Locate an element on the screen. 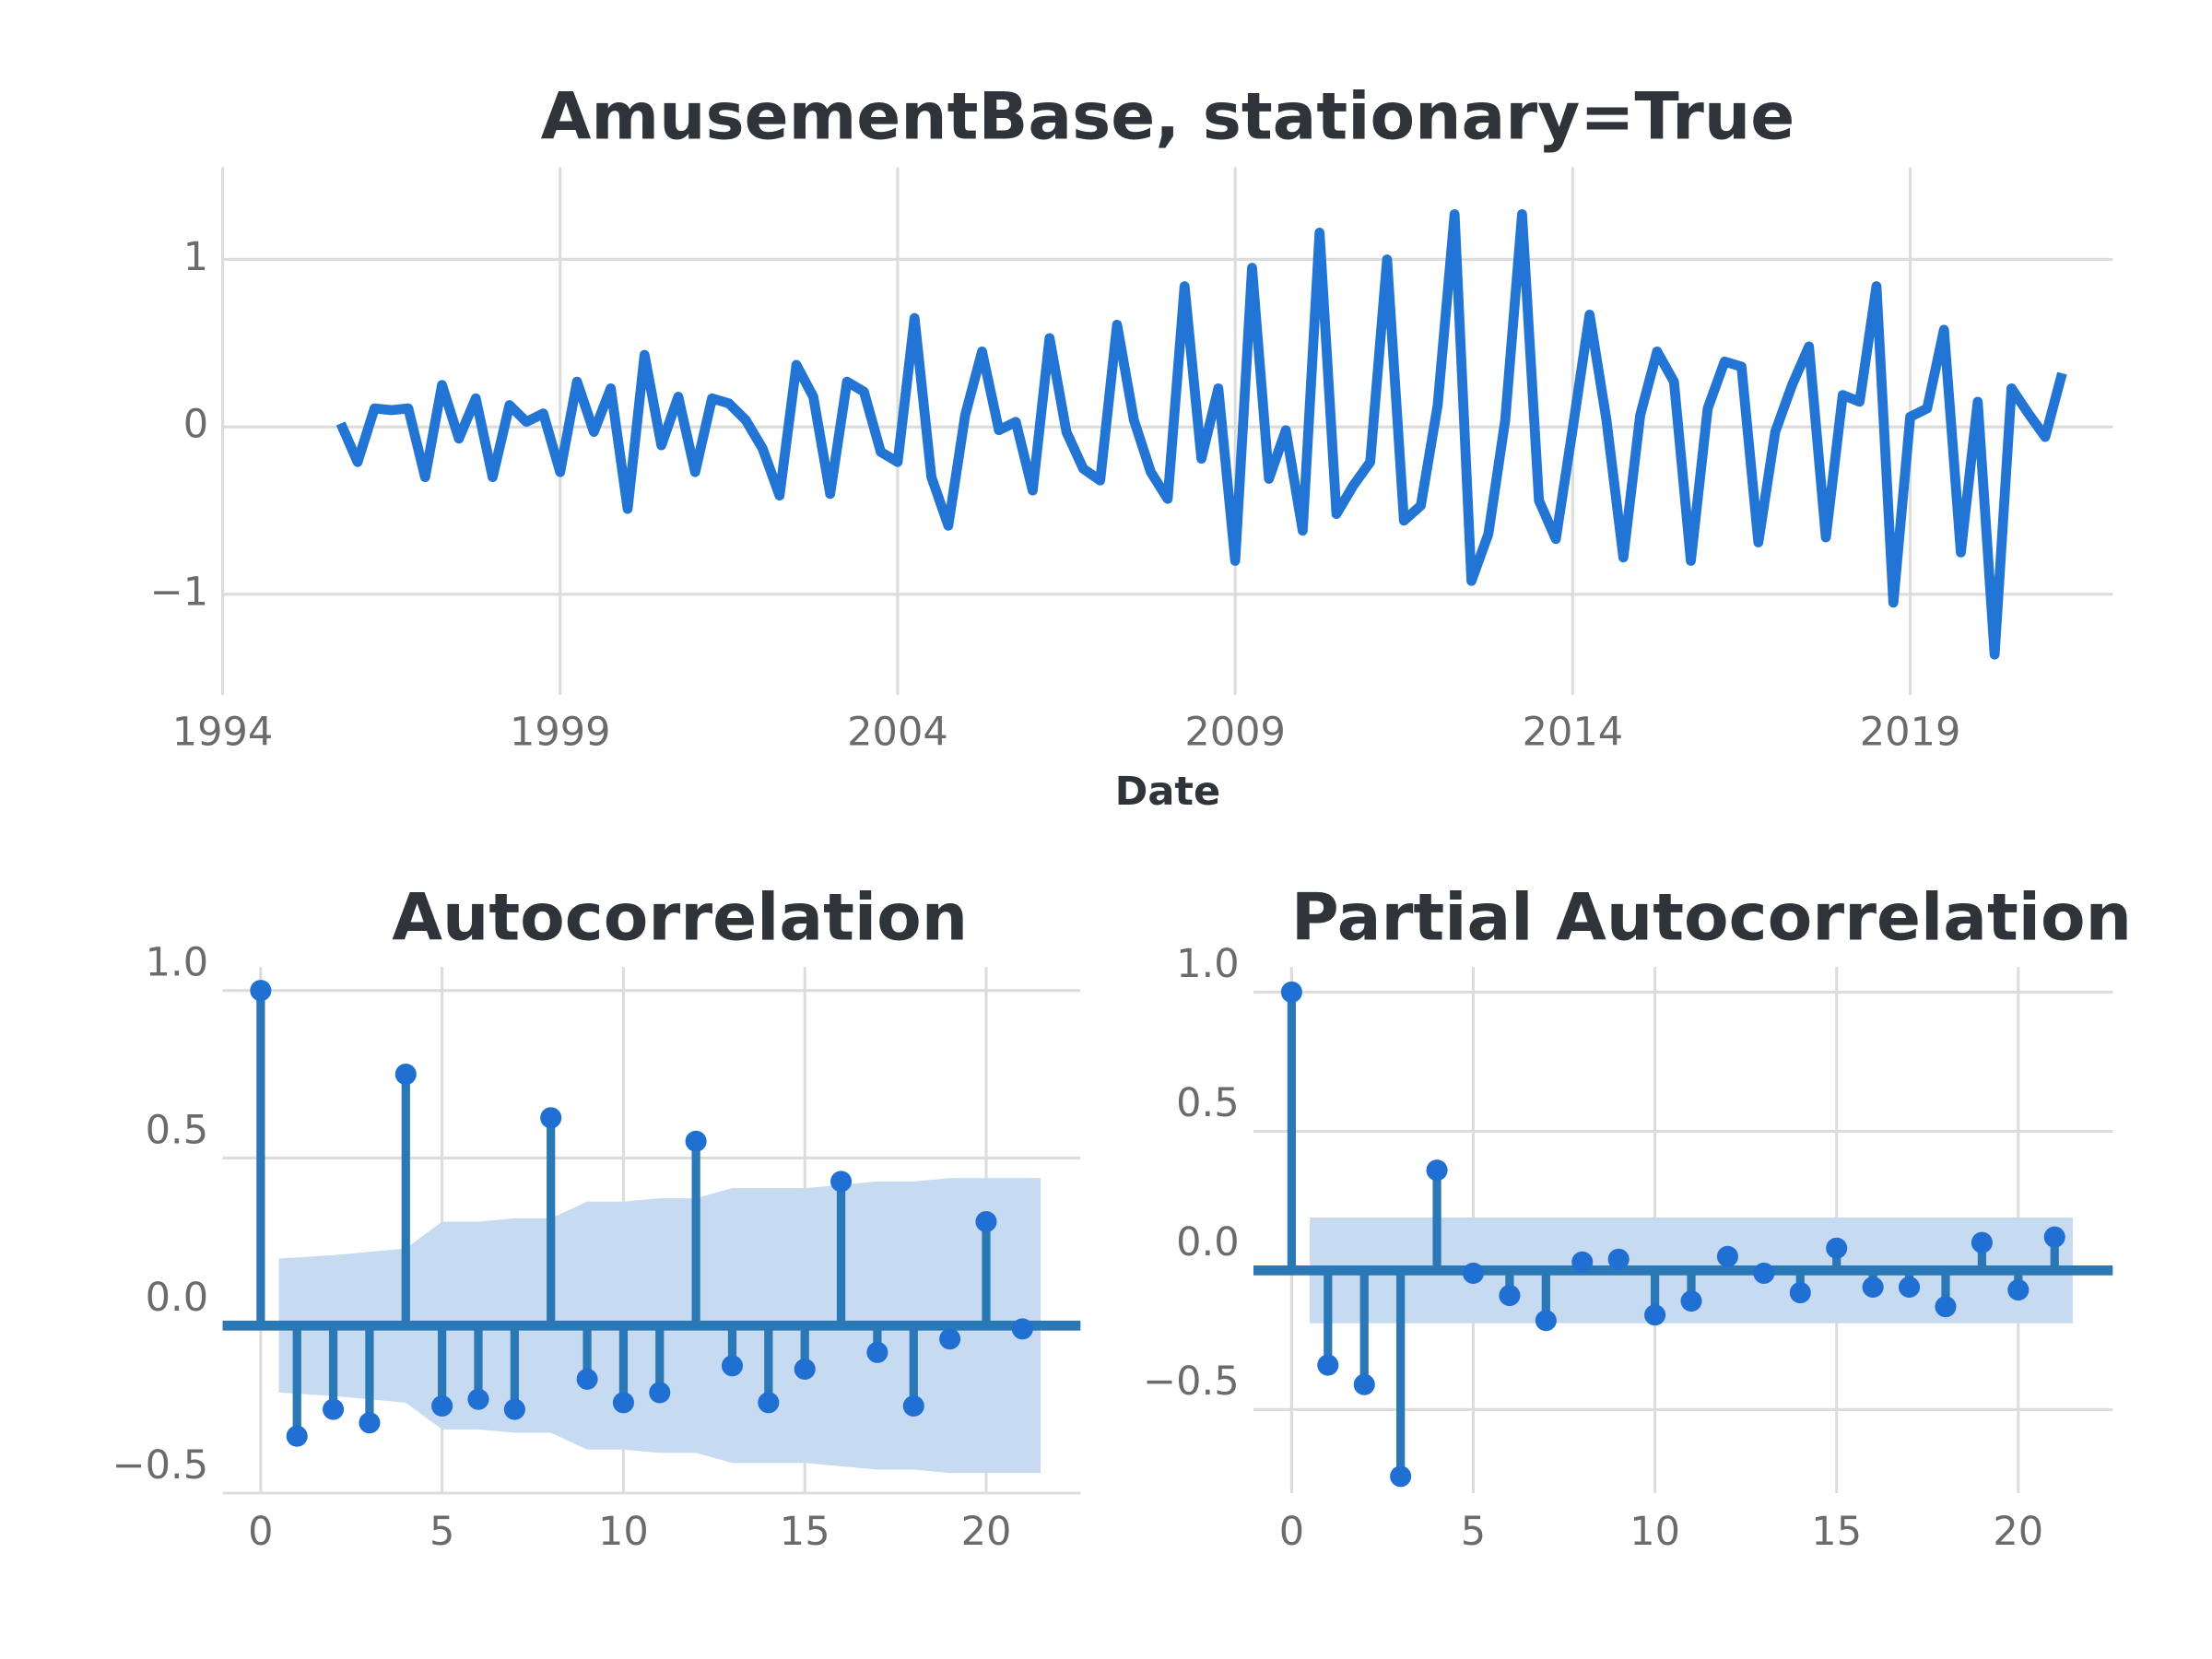  chart-title: AmusementBase, stationary=True is located at coordinates (1168, 115).